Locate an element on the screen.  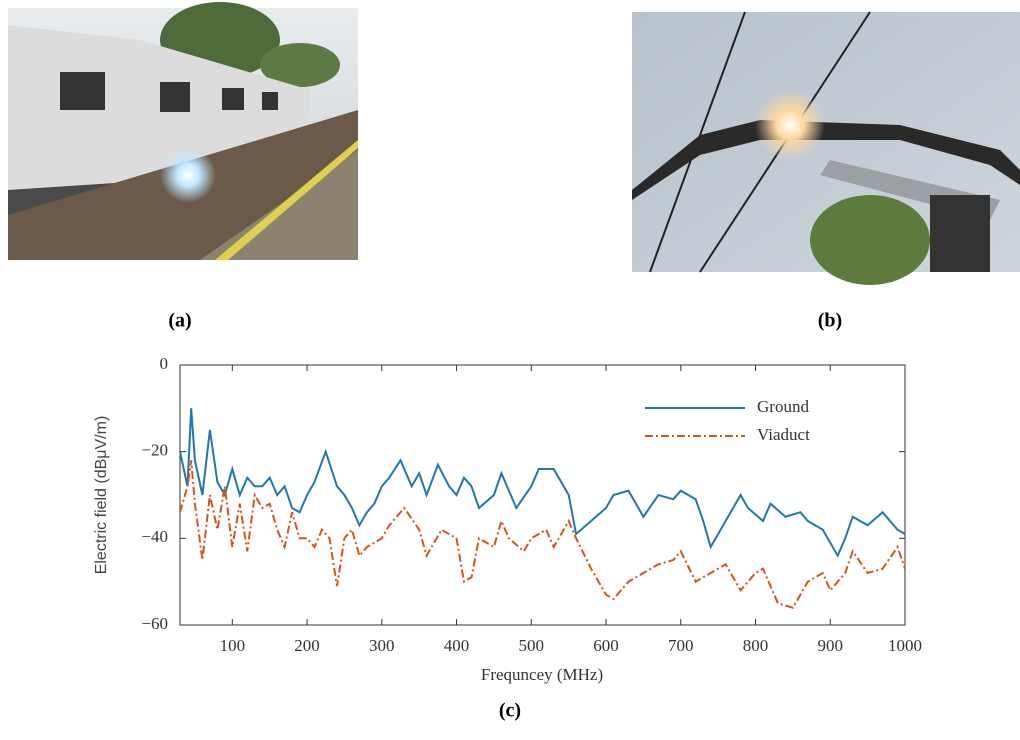
y-tick-label: −20 is located at coordinates (154, 450).